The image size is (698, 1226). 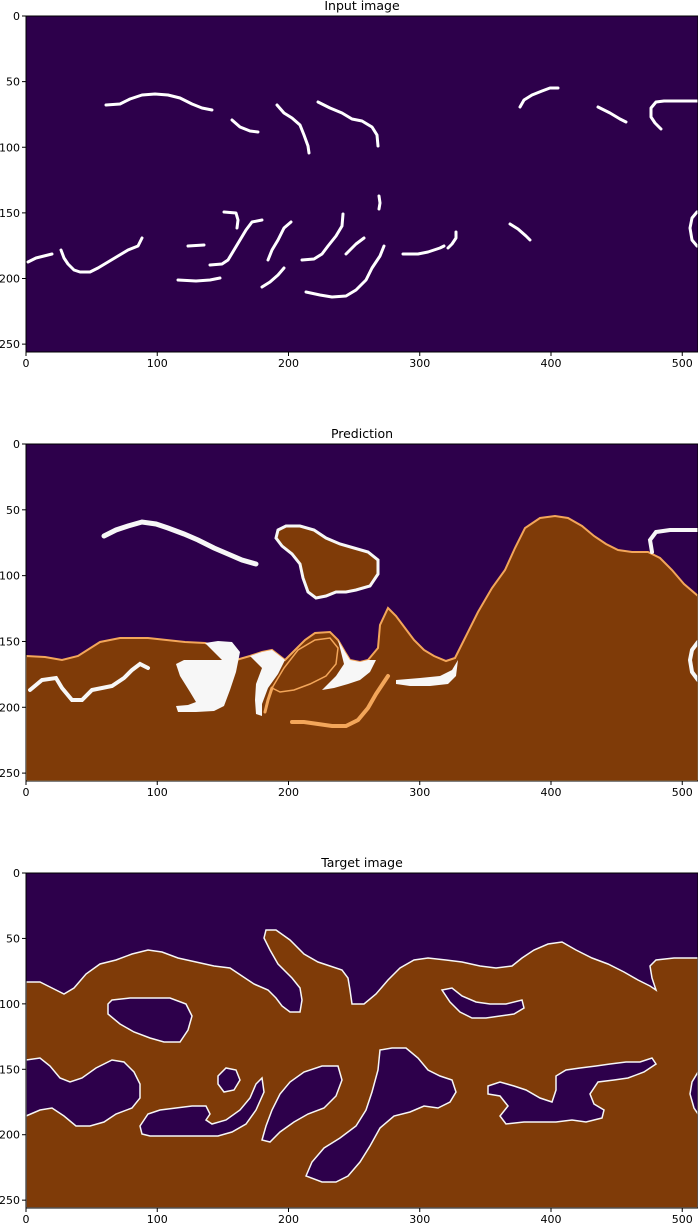 What do you see at coordinates (361, 862) in the screenshot?
I see `panel-title: Target image` at bounding box center [361, 862].